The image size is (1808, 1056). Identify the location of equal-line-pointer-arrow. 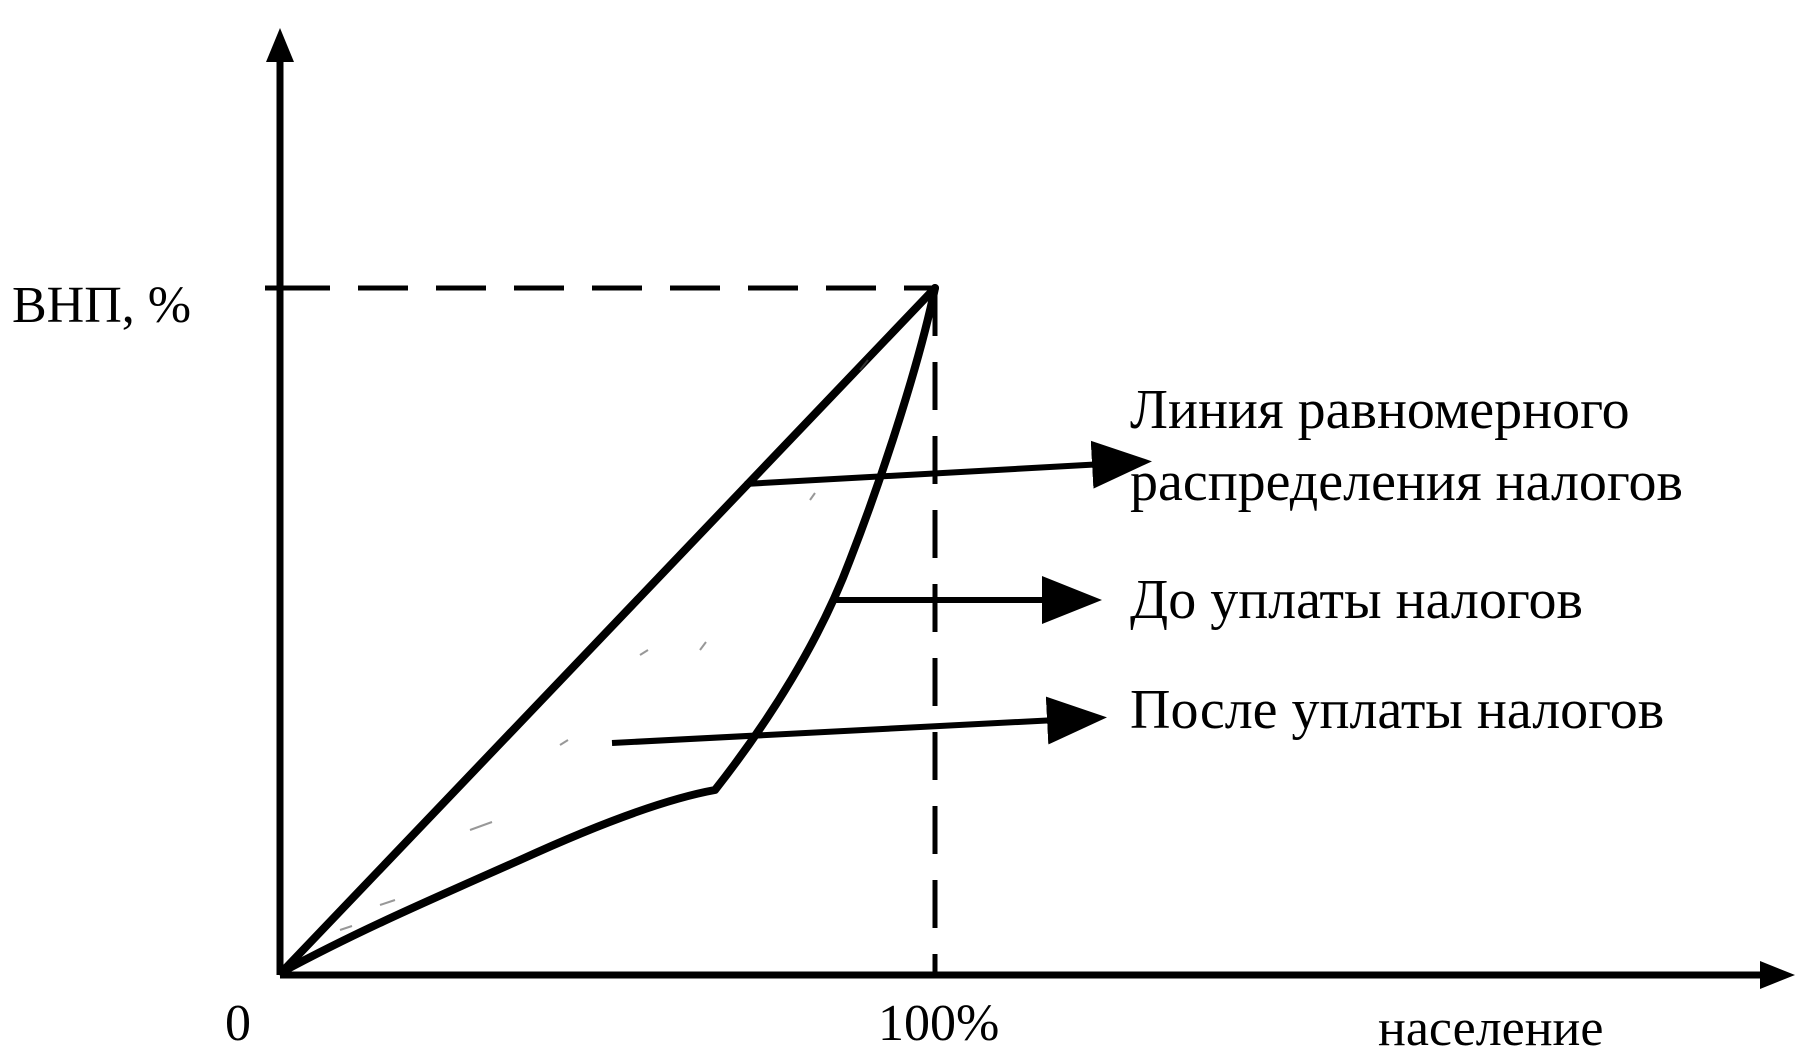
(948, 464).